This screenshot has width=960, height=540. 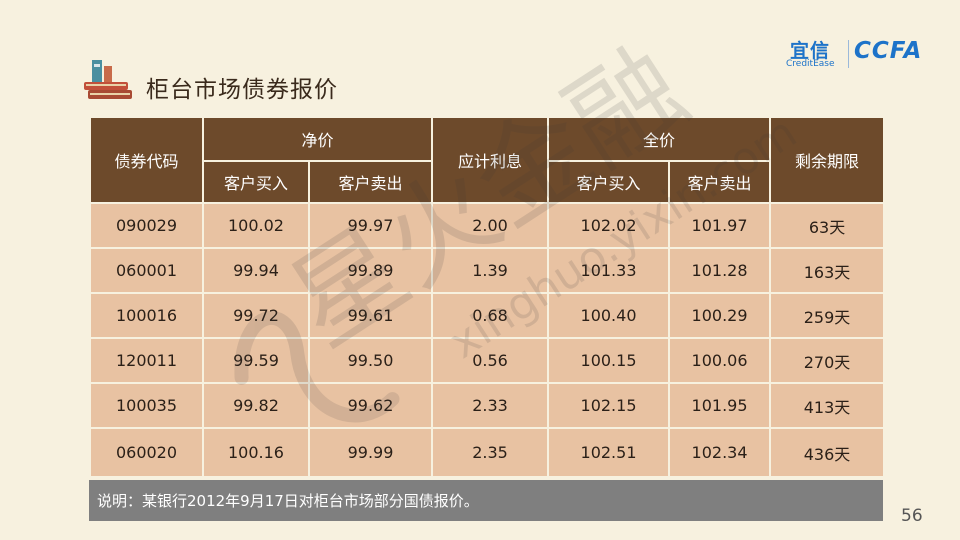 What do you see at coordinates (720, 405) in the screenshot?
I see `cell-full-sell: 101.95` at bounding box center [720, 405].